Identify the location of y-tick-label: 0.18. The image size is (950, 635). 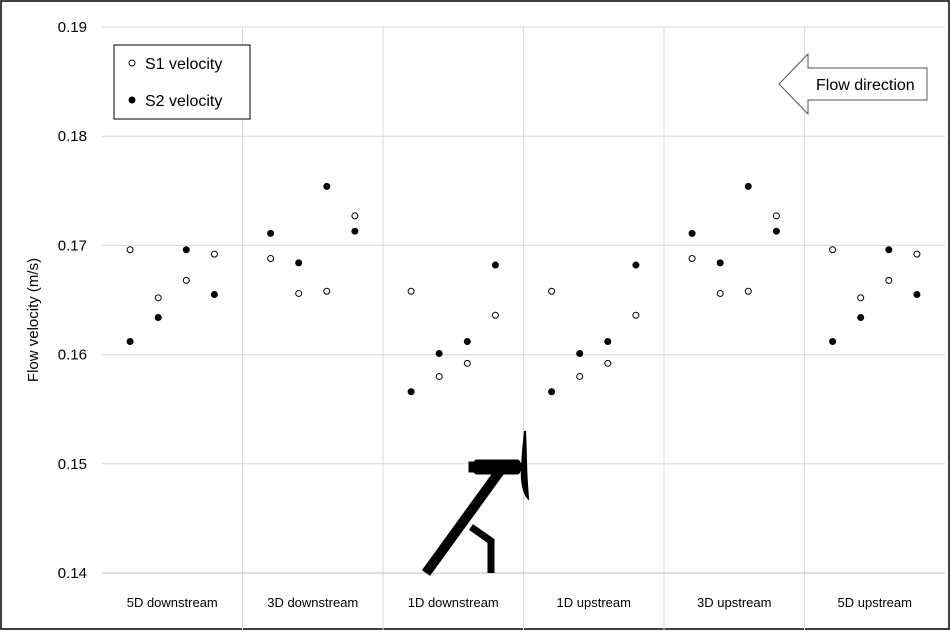
(72, 136).